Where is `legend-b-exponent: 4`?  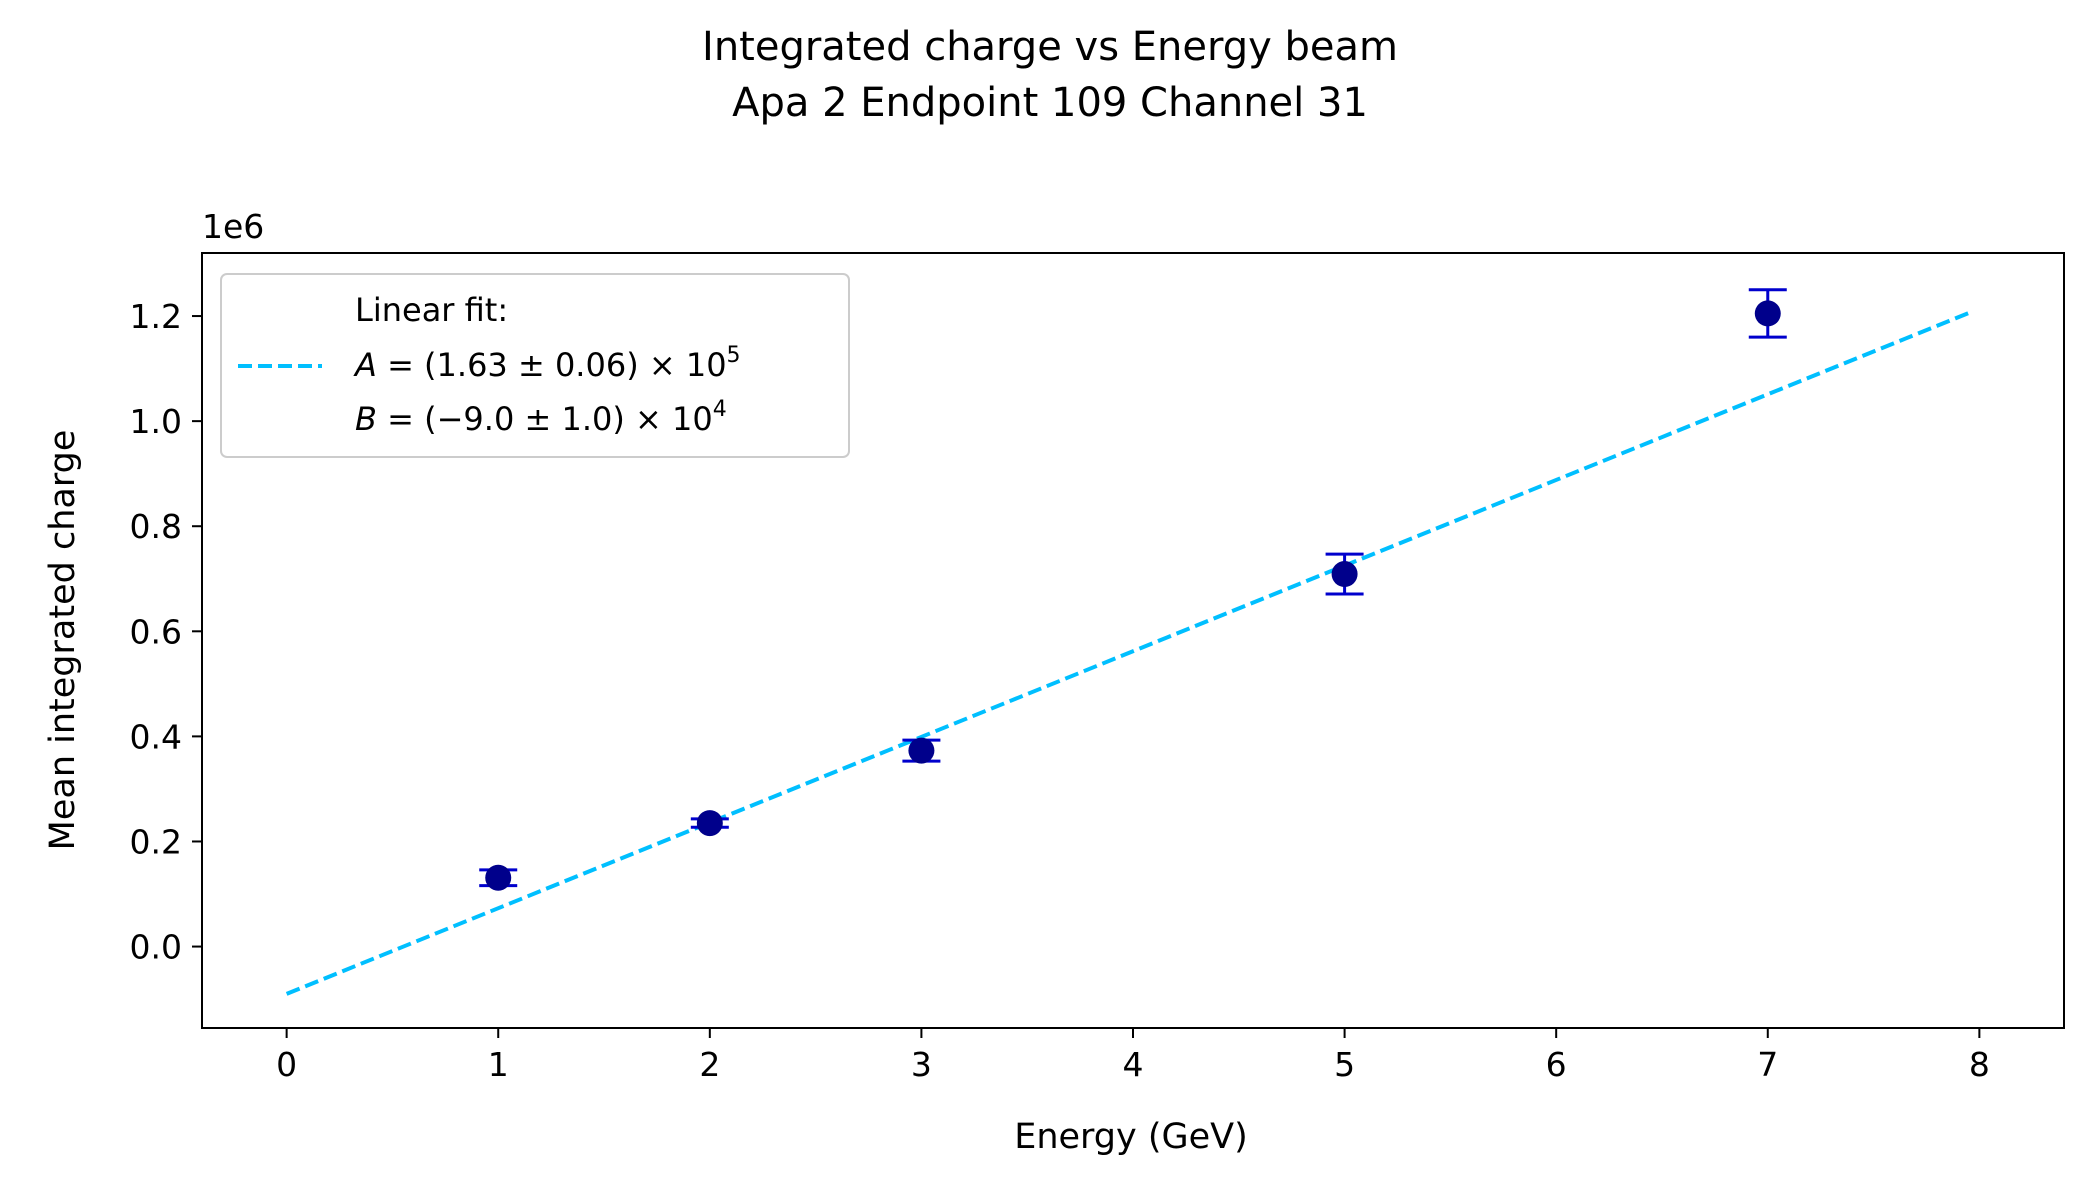
legend-b-exponent: 4 is located at coordinates (720, 409).